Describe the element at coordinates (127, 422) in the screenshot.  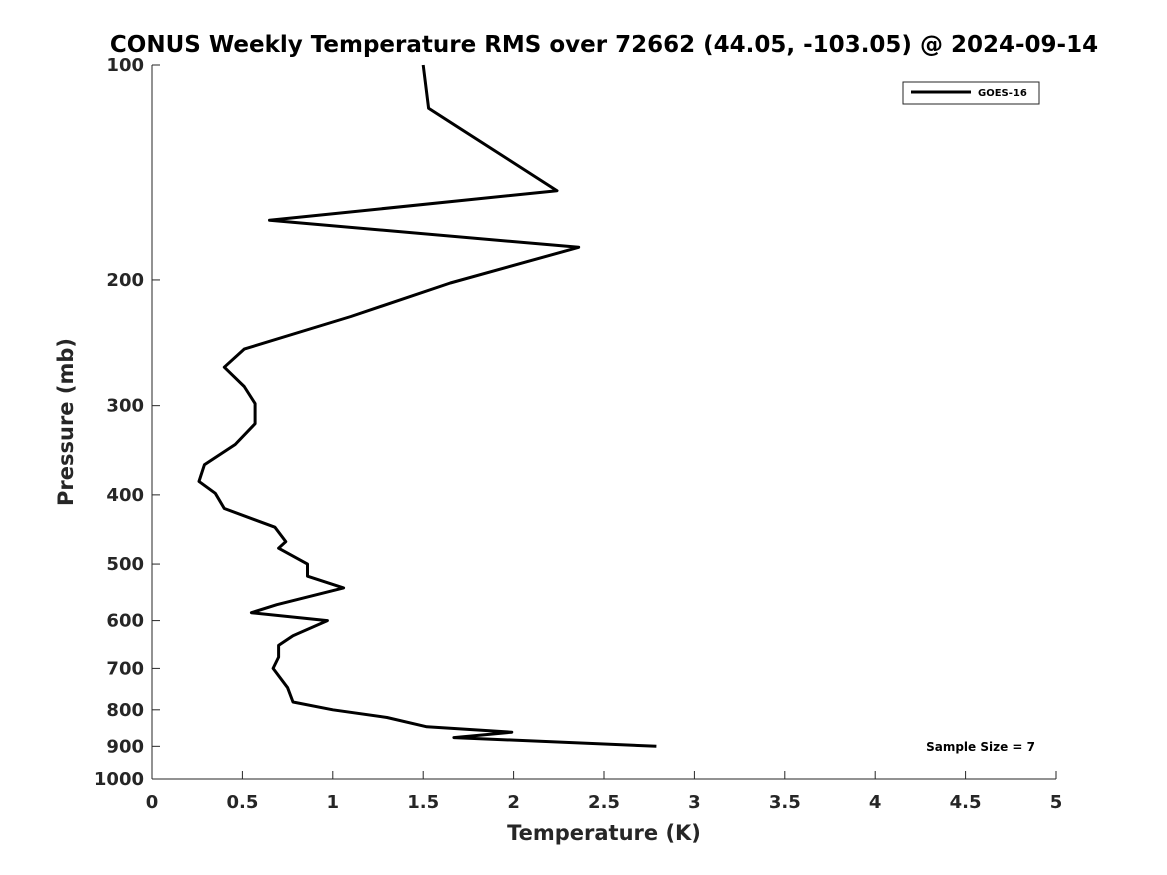
I see `y-axis-ticks: 100 200 300 400 500 600 700 800 900 1000` at that location.